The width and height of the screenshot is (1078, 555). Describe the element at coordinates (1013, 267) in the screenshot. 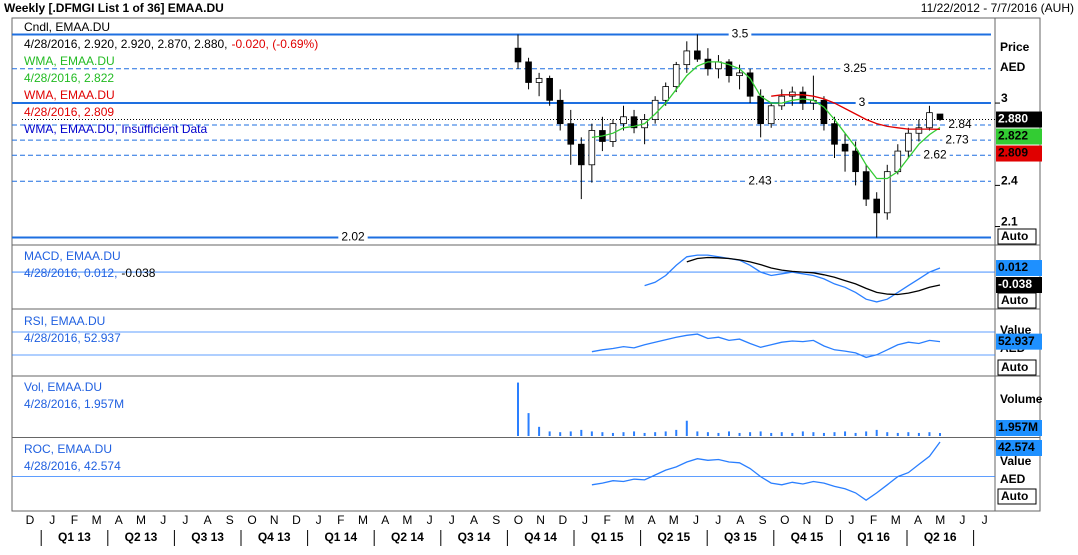

I see `value-box-label: 0.012` at that location.